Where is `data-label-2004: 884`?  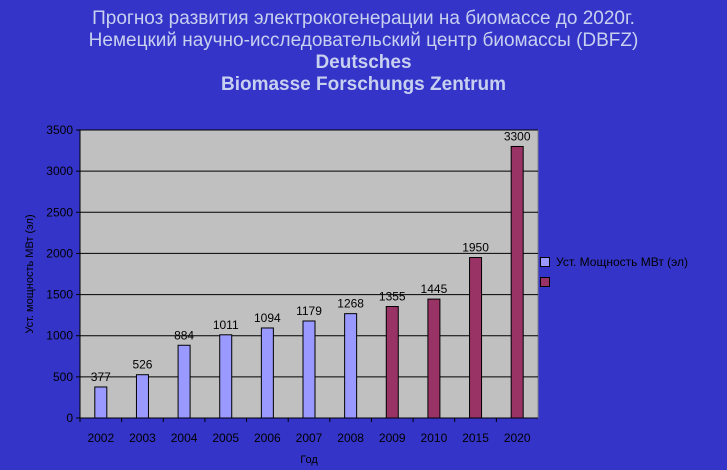 data-label-2004: 884 is located at coordinates (184, 335).